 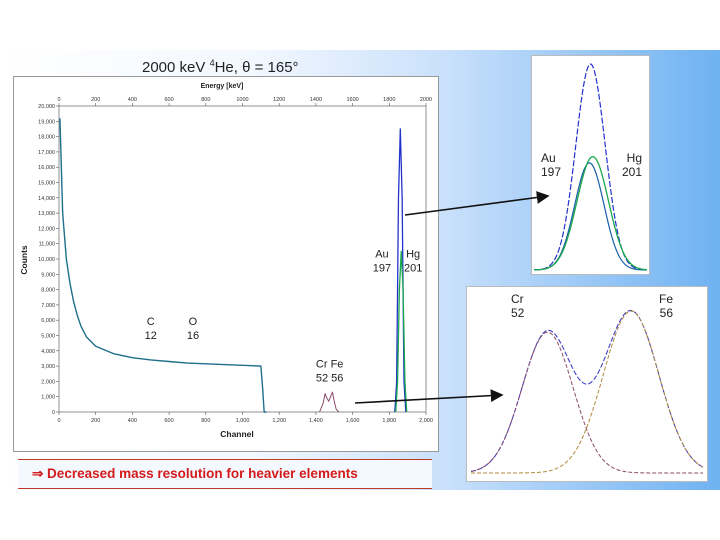 What do you see at coordinates (426, 100) in the screenshot?
I see `energy-tick-label: 2000` at bounding box center [426, 100].